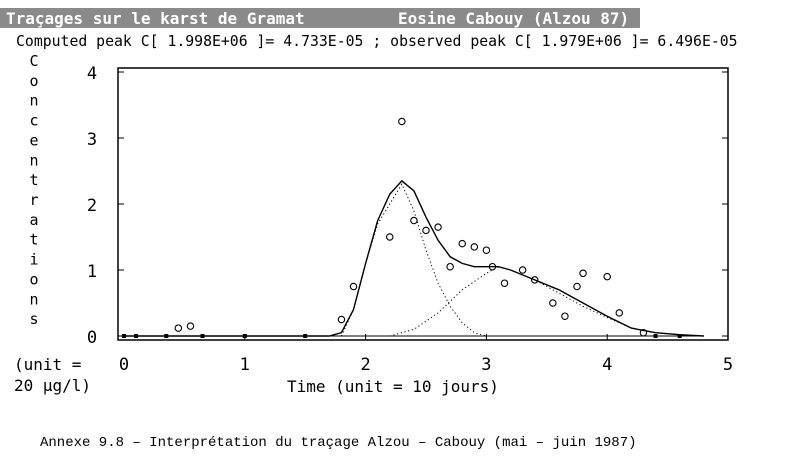 The height and width of the screenshot is (470, 796). I want to click on y-tick-label: 1, so click(92, 272).